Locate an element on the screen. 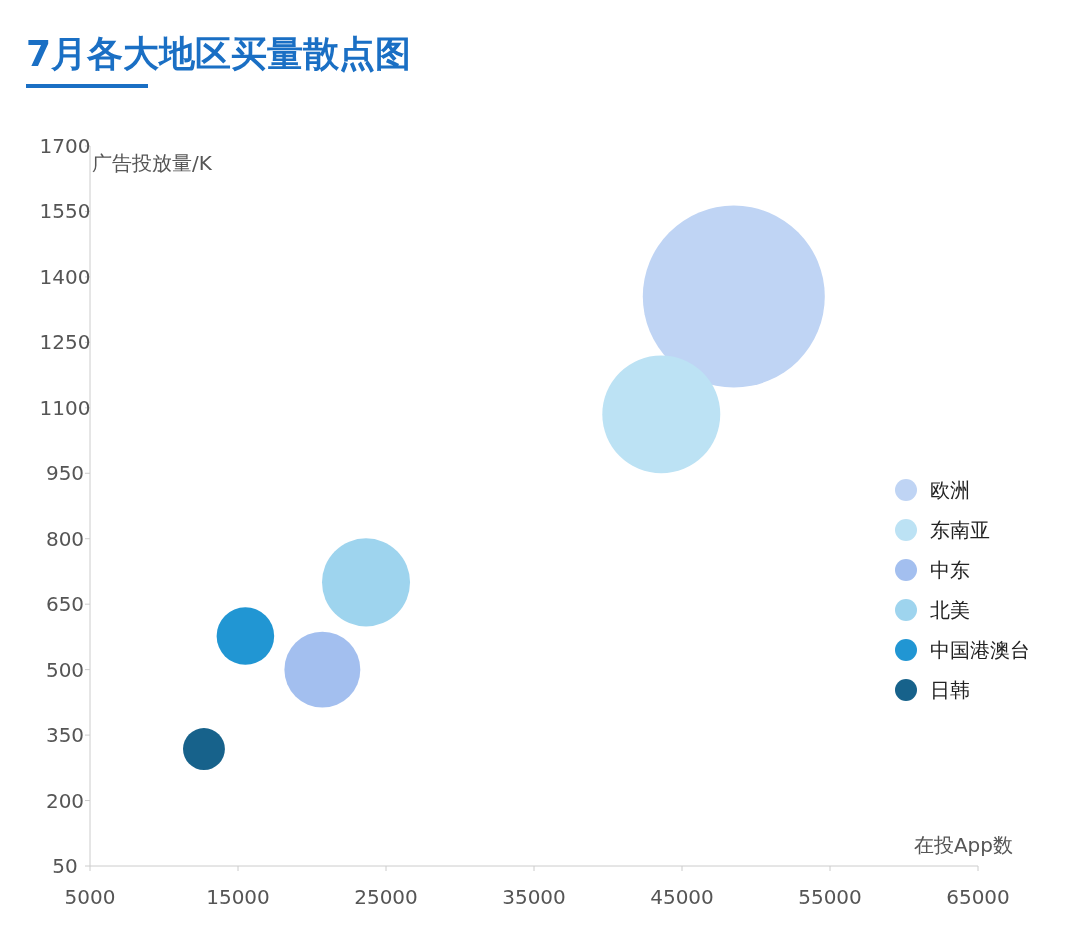 This screenshot has height=926, width=1080. y-tick-label: 500 is located at coordinates (65, 669).